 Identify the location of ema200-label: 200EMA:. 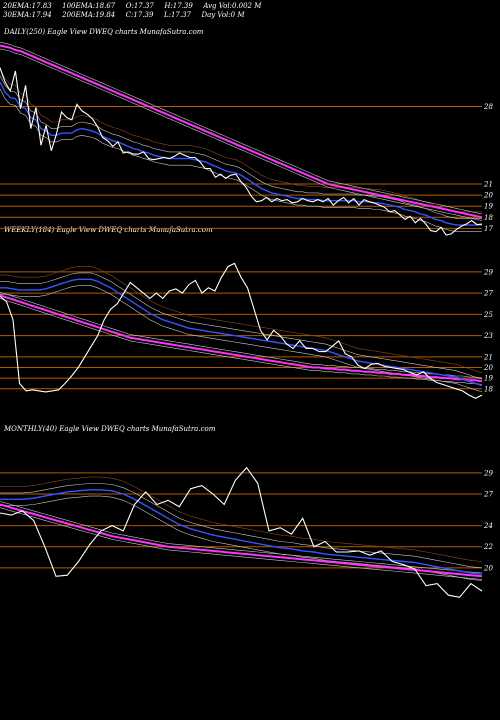
(79, 15).